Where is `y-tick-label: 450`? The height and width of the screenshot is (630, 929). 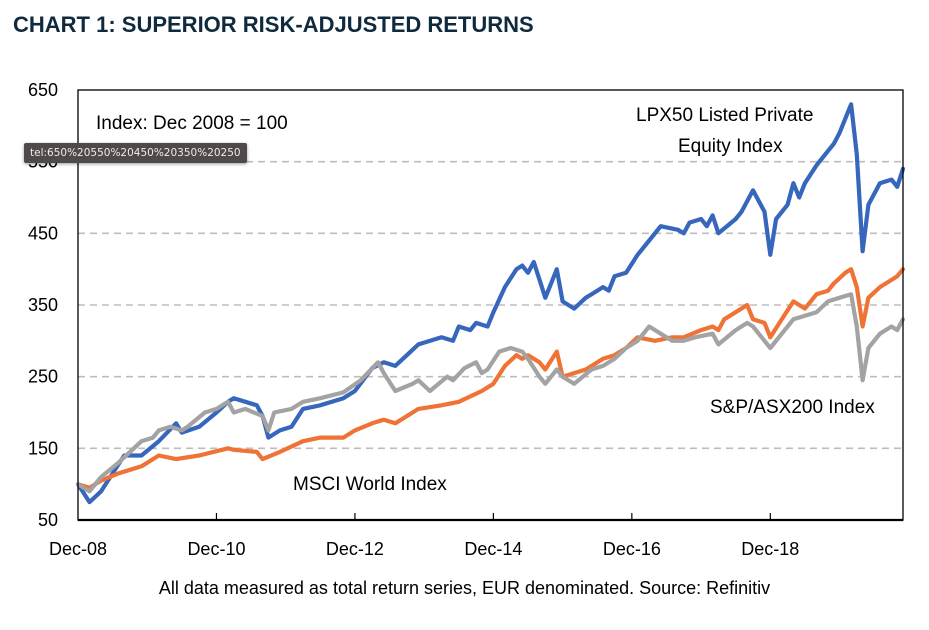
y-tick-label: 450 is located at coordinates (43, 233).